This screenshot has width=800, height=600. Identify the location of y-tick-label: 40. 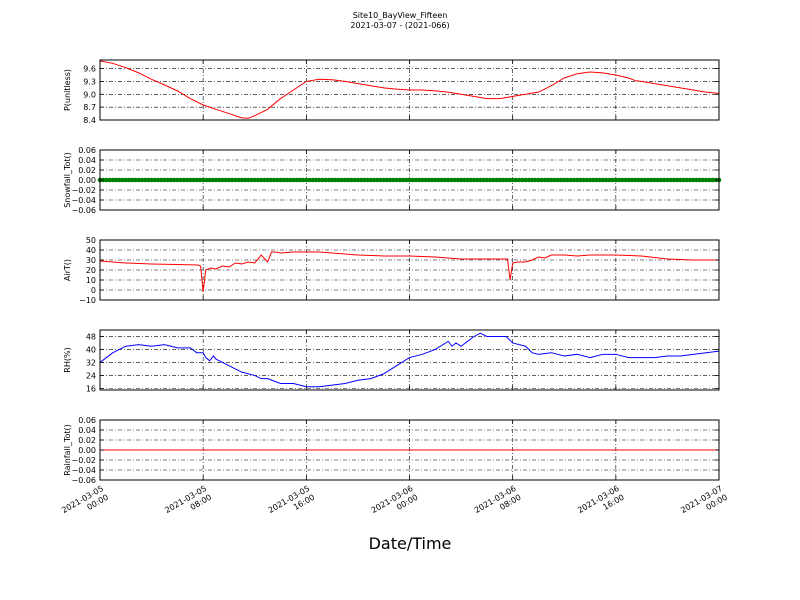
(91, 250).